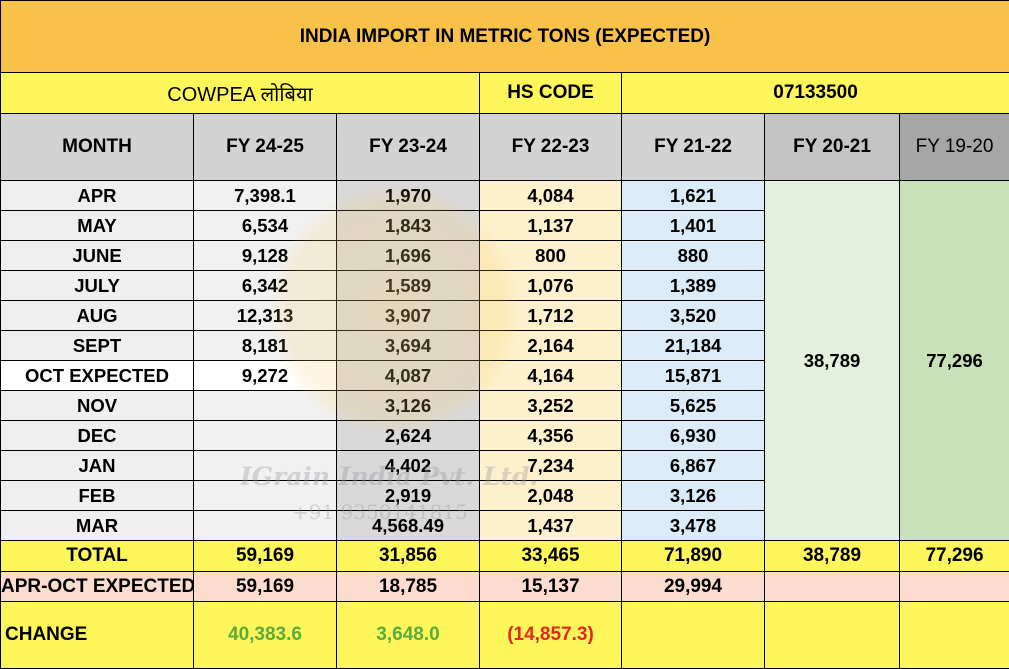  Describe the element at coordinates (693, 195) in the screenshot. I see `cell-fy2122: 1,621` at that location.